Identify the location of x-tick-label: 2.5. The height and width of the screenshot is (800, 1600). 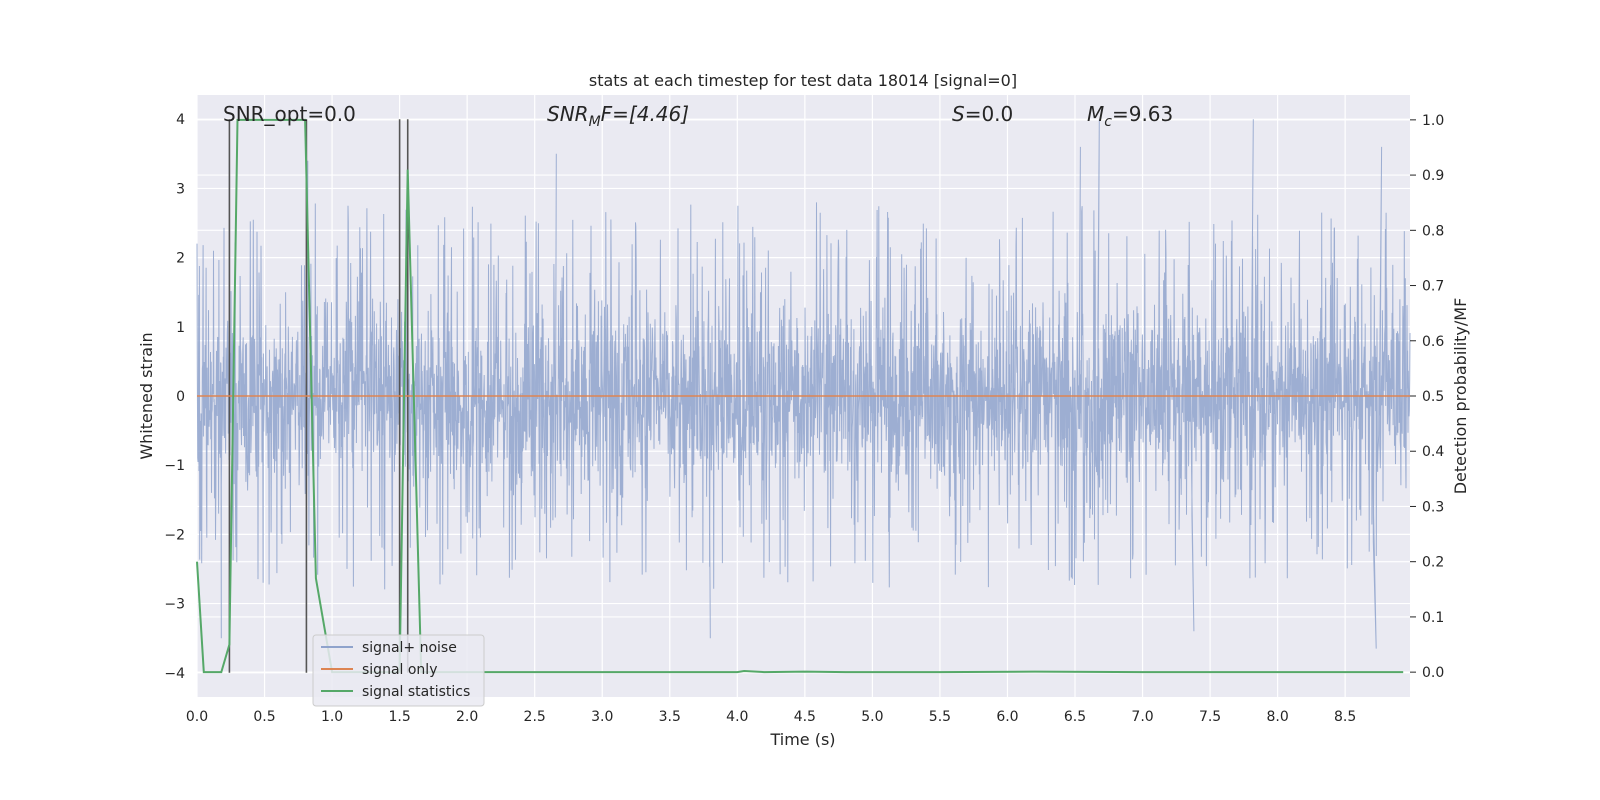
(535, 717).